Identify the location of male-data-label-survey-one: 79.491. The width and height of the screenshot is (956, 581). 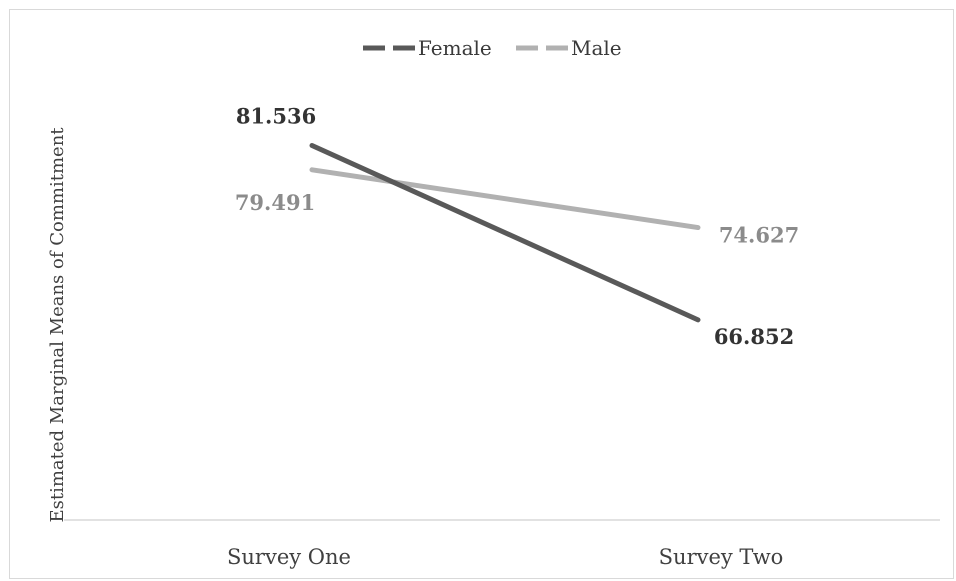
(275, 202).